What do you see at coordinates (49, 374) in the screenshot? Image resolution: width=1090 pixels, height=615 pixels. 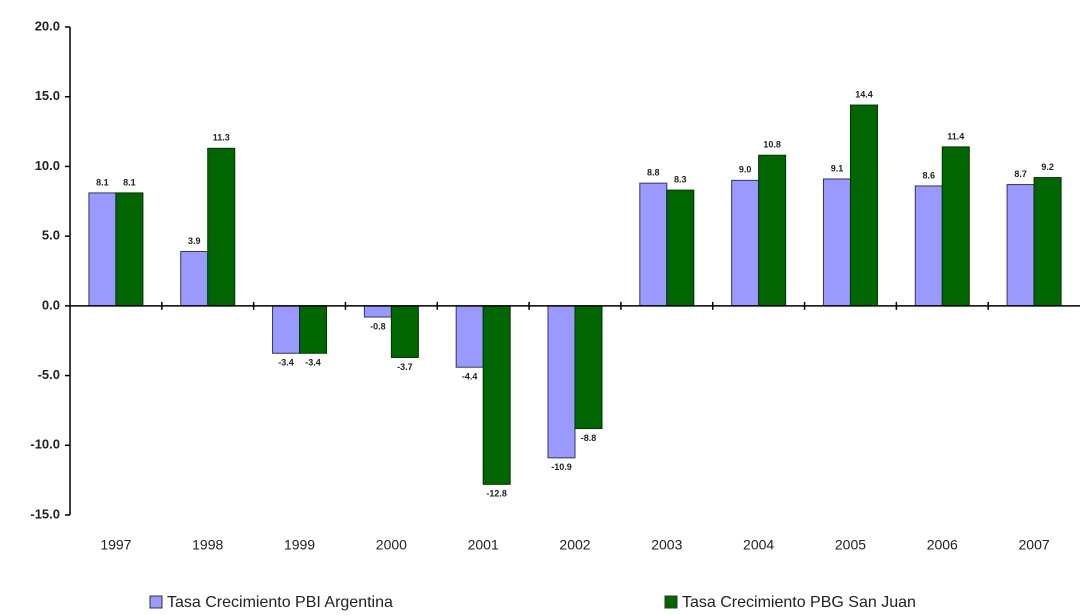 I see `y-tick-label: -5.0` at bounding box center [49, 374].